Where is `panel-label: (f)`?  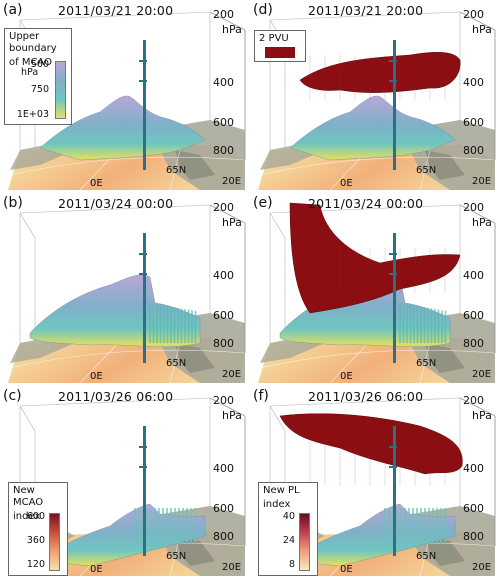 panel-label: (f) is located at coordinates (261, 396).